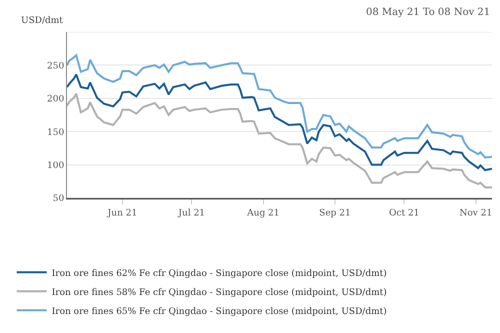  Describe the element at coordinates (475, 213) in the screenshot. I see `x-tick-label: Nov 21` at that location.